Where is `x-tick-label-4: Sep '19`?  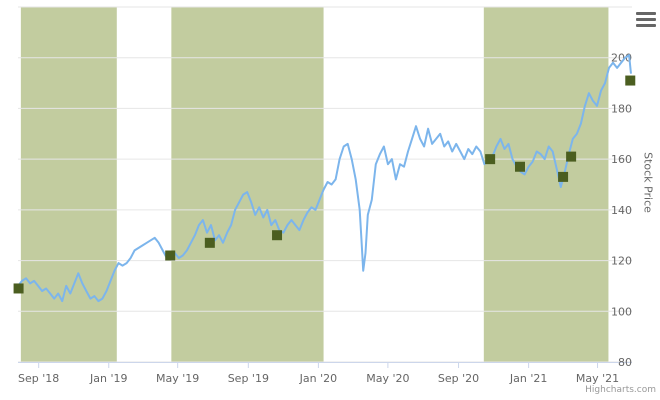
x-tick-label-4: Sep '19 is located at coordinates (248, 378).